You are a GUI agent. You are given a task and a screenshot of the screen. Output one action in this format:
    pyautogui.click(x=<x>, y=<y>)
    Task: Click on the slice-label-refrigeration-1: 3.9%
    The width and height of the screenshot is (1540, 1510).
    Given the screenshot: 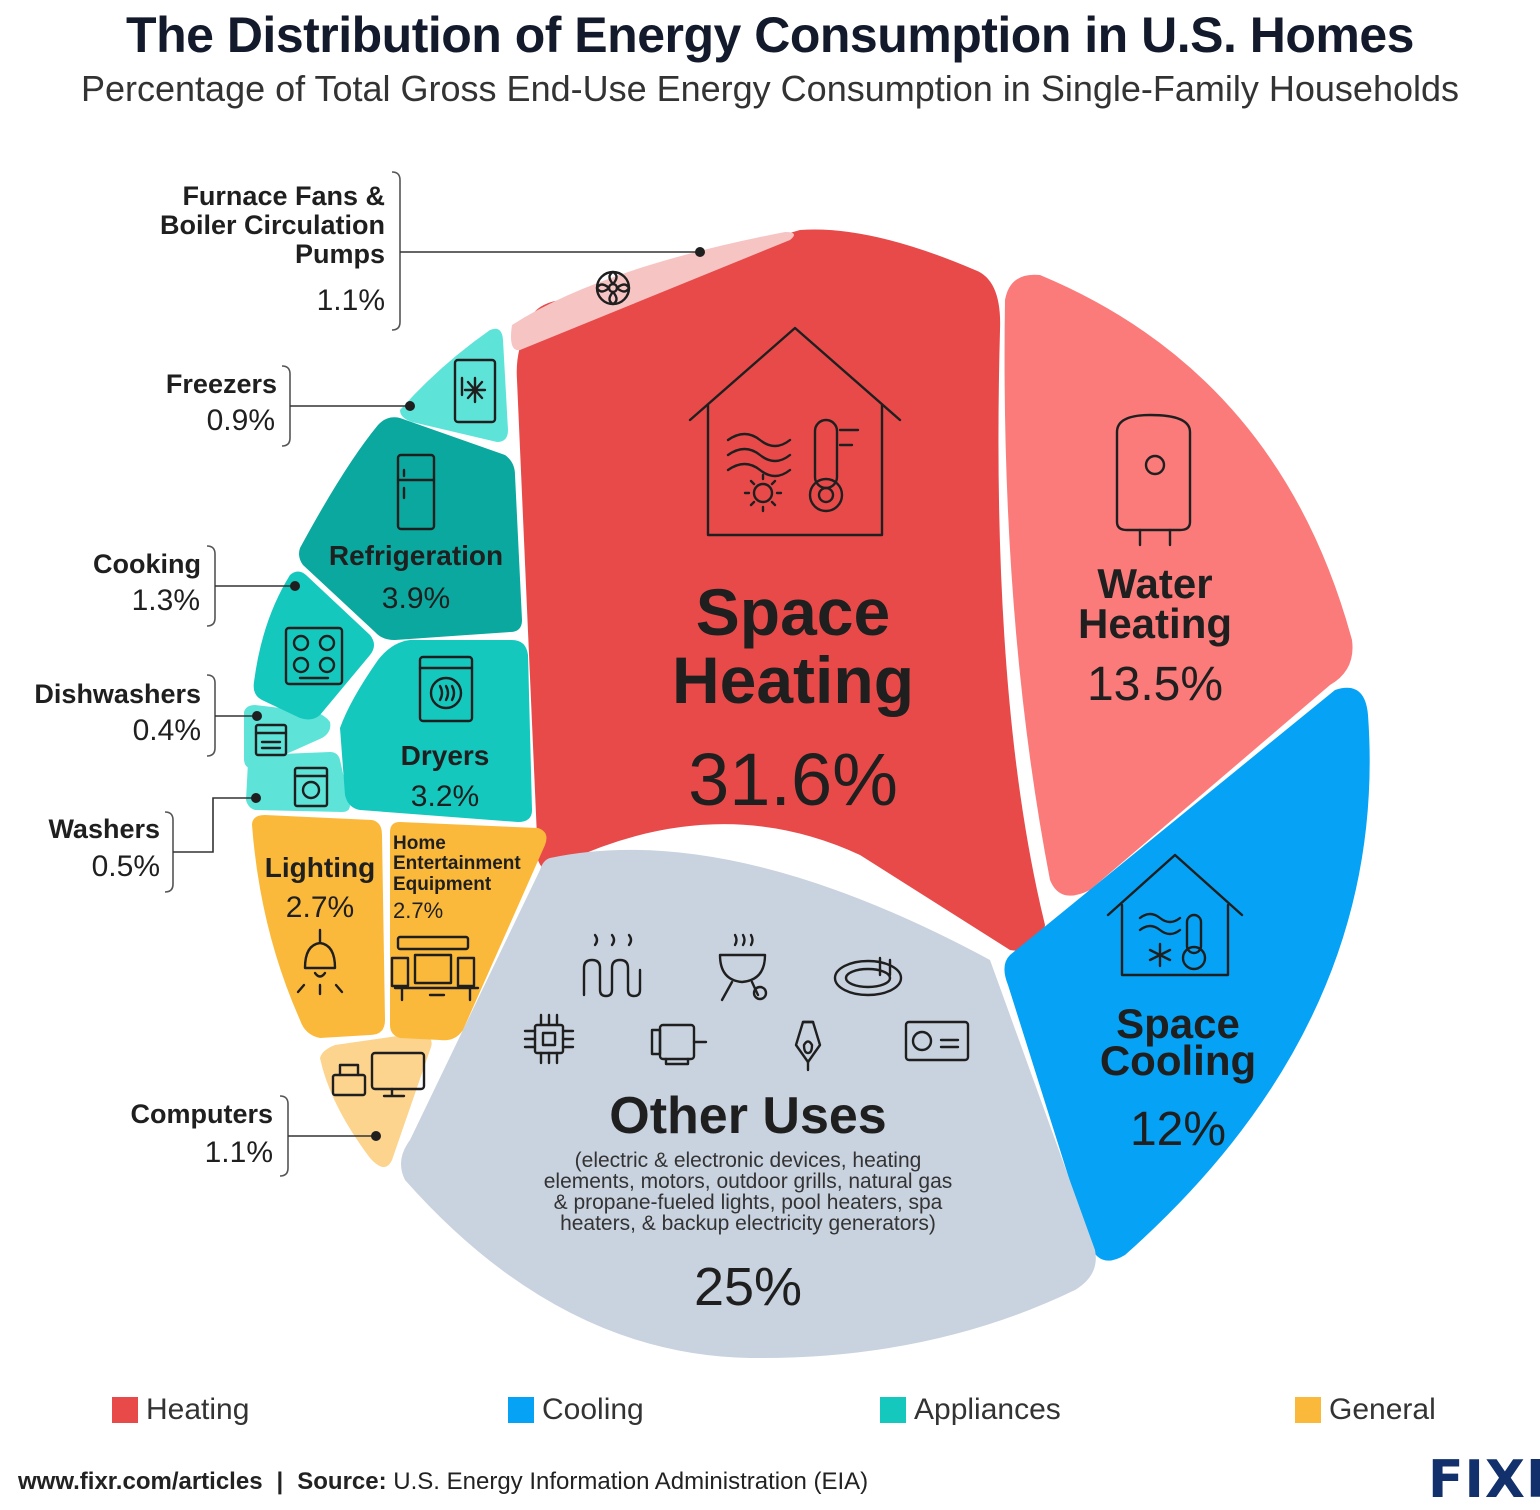 What is the action you would take?
    pyautogui.click(x=416, y=598)
    